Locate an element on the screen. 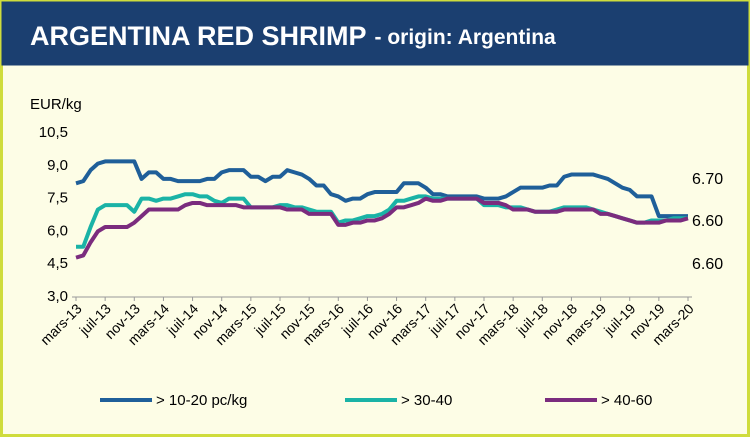 The height and width of the screenshot is (437, 750). y-tick-label: 7,5 is located at coordinates (57, 198).